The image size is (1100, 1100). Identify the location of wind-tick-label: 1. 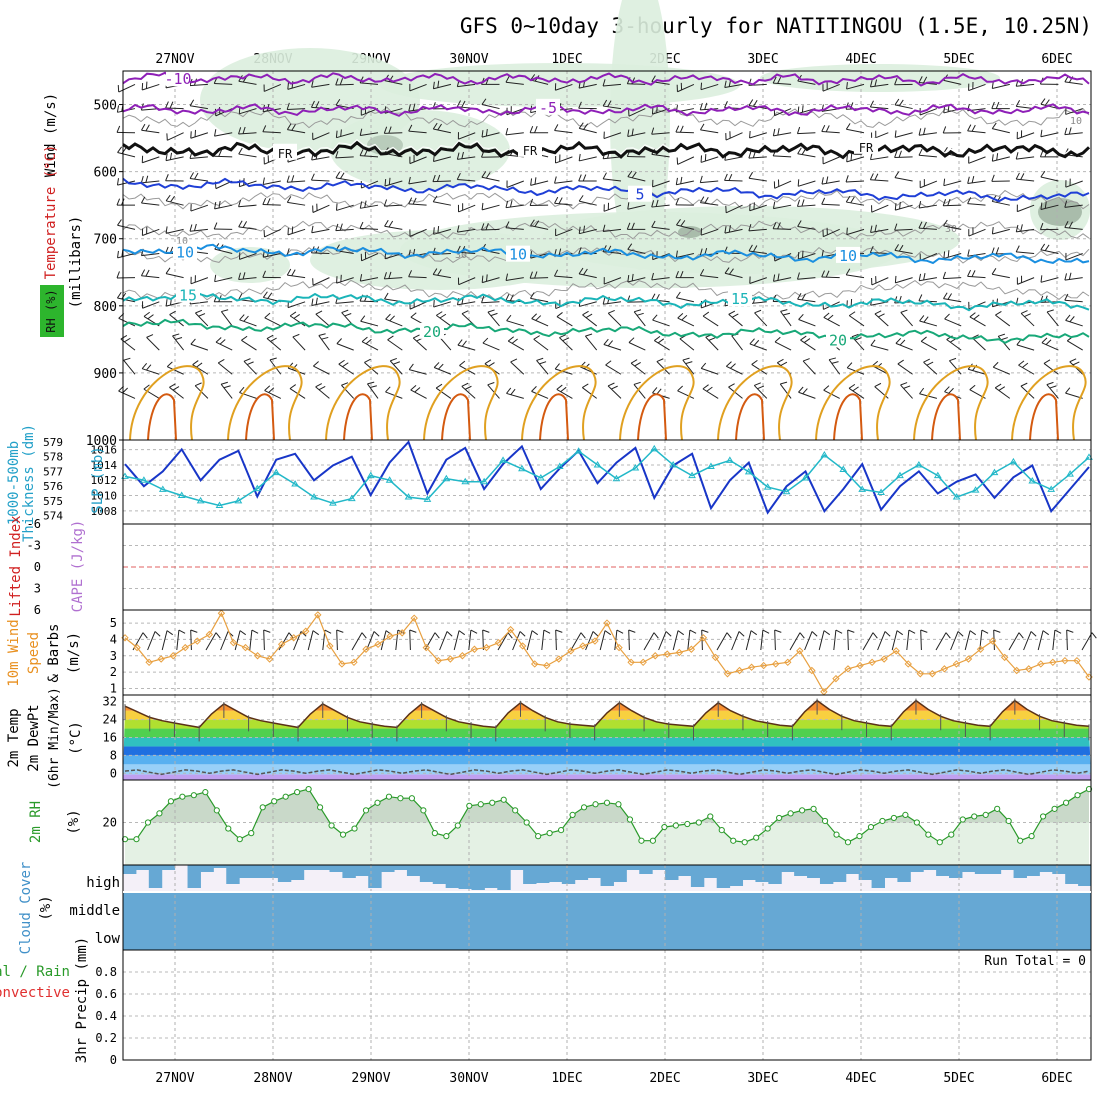
(113, 688).